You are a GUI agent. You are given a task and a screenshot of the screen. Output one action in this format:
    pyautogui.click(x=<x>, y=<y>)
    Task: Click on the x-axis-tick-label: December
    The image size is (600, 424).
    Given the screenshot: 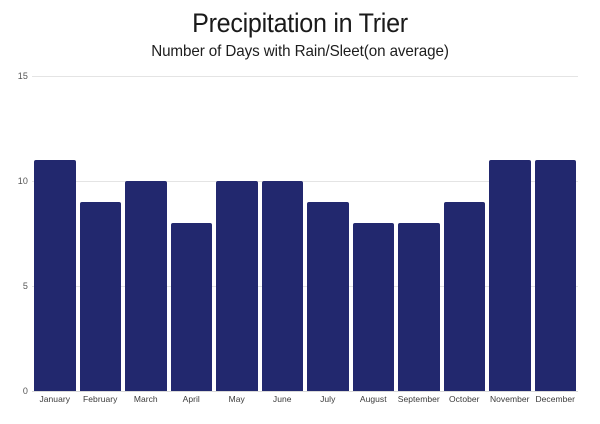 What is the action you would take?
    pyautogui.click(x=555, y=399)
    